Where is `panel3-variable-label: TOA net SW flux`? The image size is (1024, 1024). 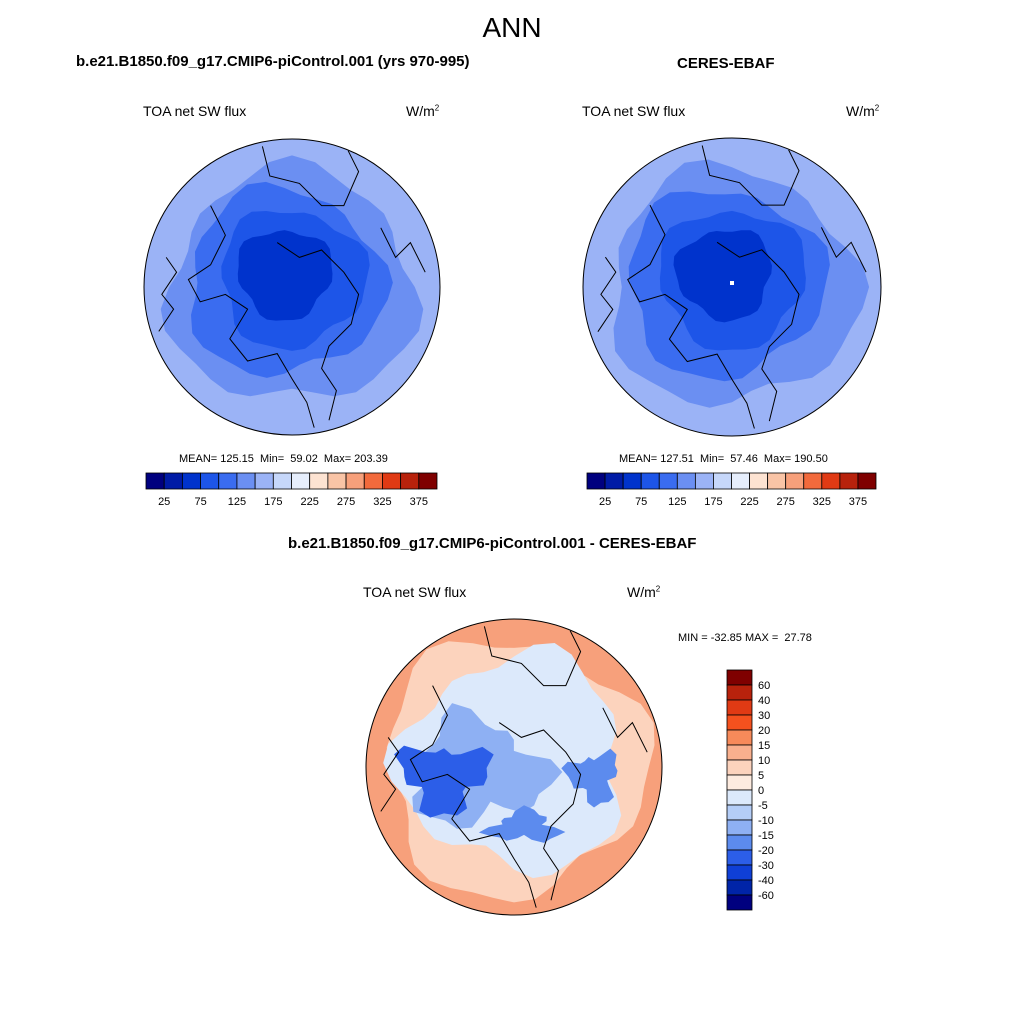
panel3-variable-label: TOA net SW flux is located at coordinates (415, 592).